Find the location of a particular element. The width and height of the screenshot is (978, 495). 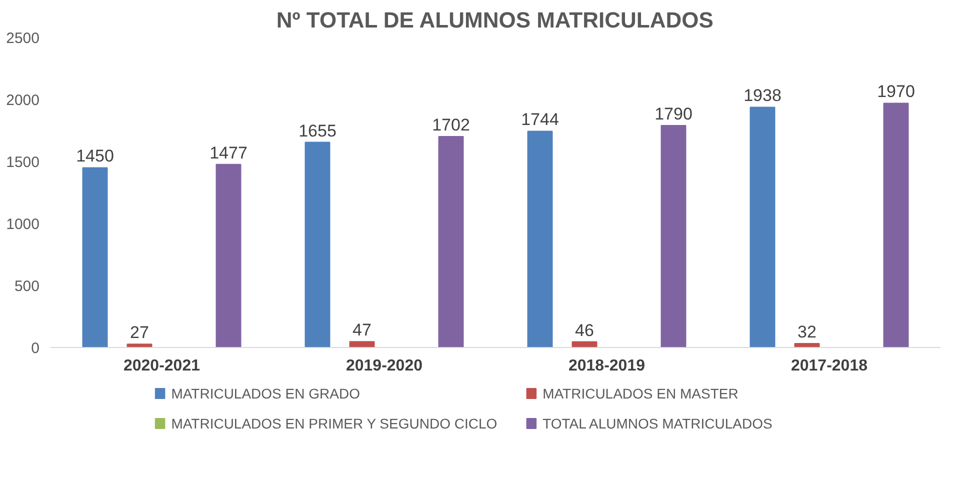

x-tick-label: 2017-2018 is located at coordinates (829, 366).